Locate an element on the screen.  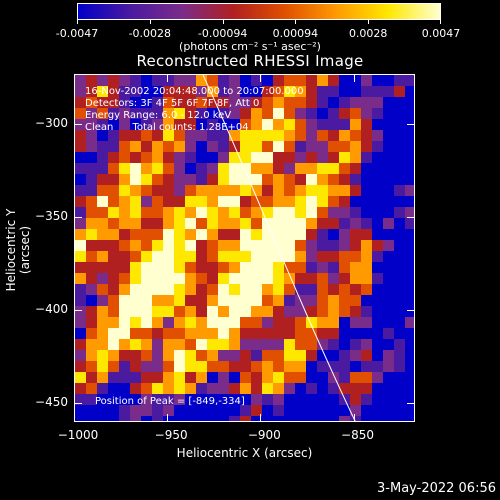
x-tick-label: −950 is located at coordinates (171, 435).